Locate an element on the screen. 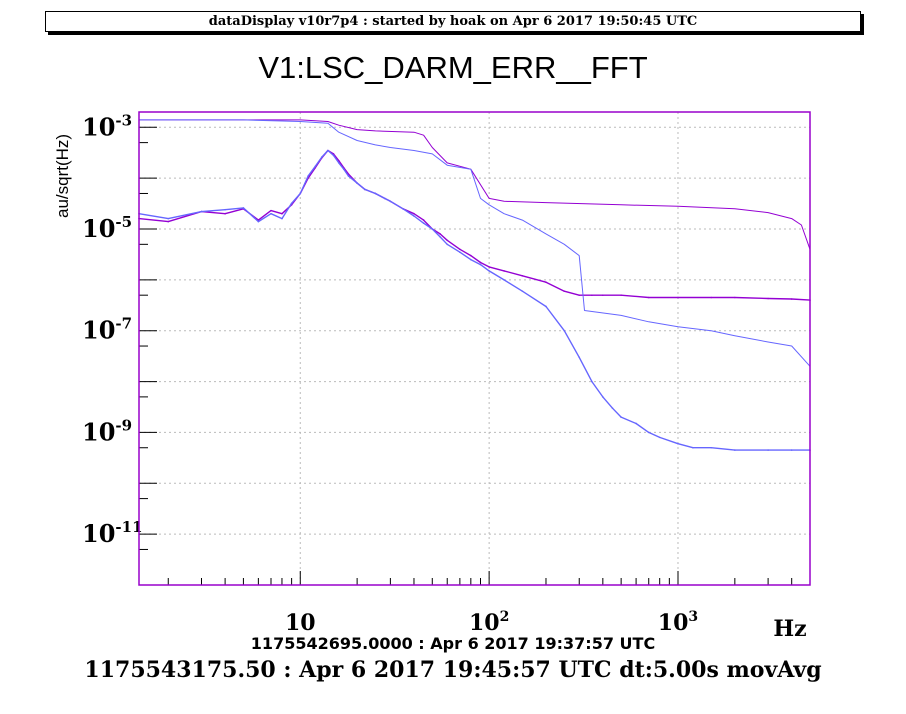 The width and height of the screenshot is (906, 714). y-axis-label: au/sqrt(Hz) is located at coordinates (62, 176).